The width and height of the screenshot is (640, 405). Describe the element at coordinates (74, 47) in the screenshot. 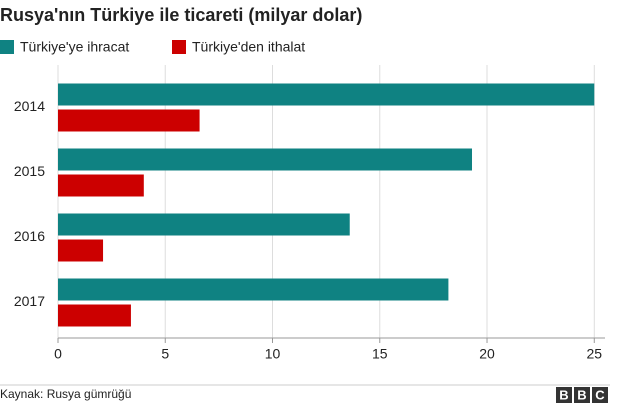

I see `legend-label: Türkiye'ye ihracat` at that location.